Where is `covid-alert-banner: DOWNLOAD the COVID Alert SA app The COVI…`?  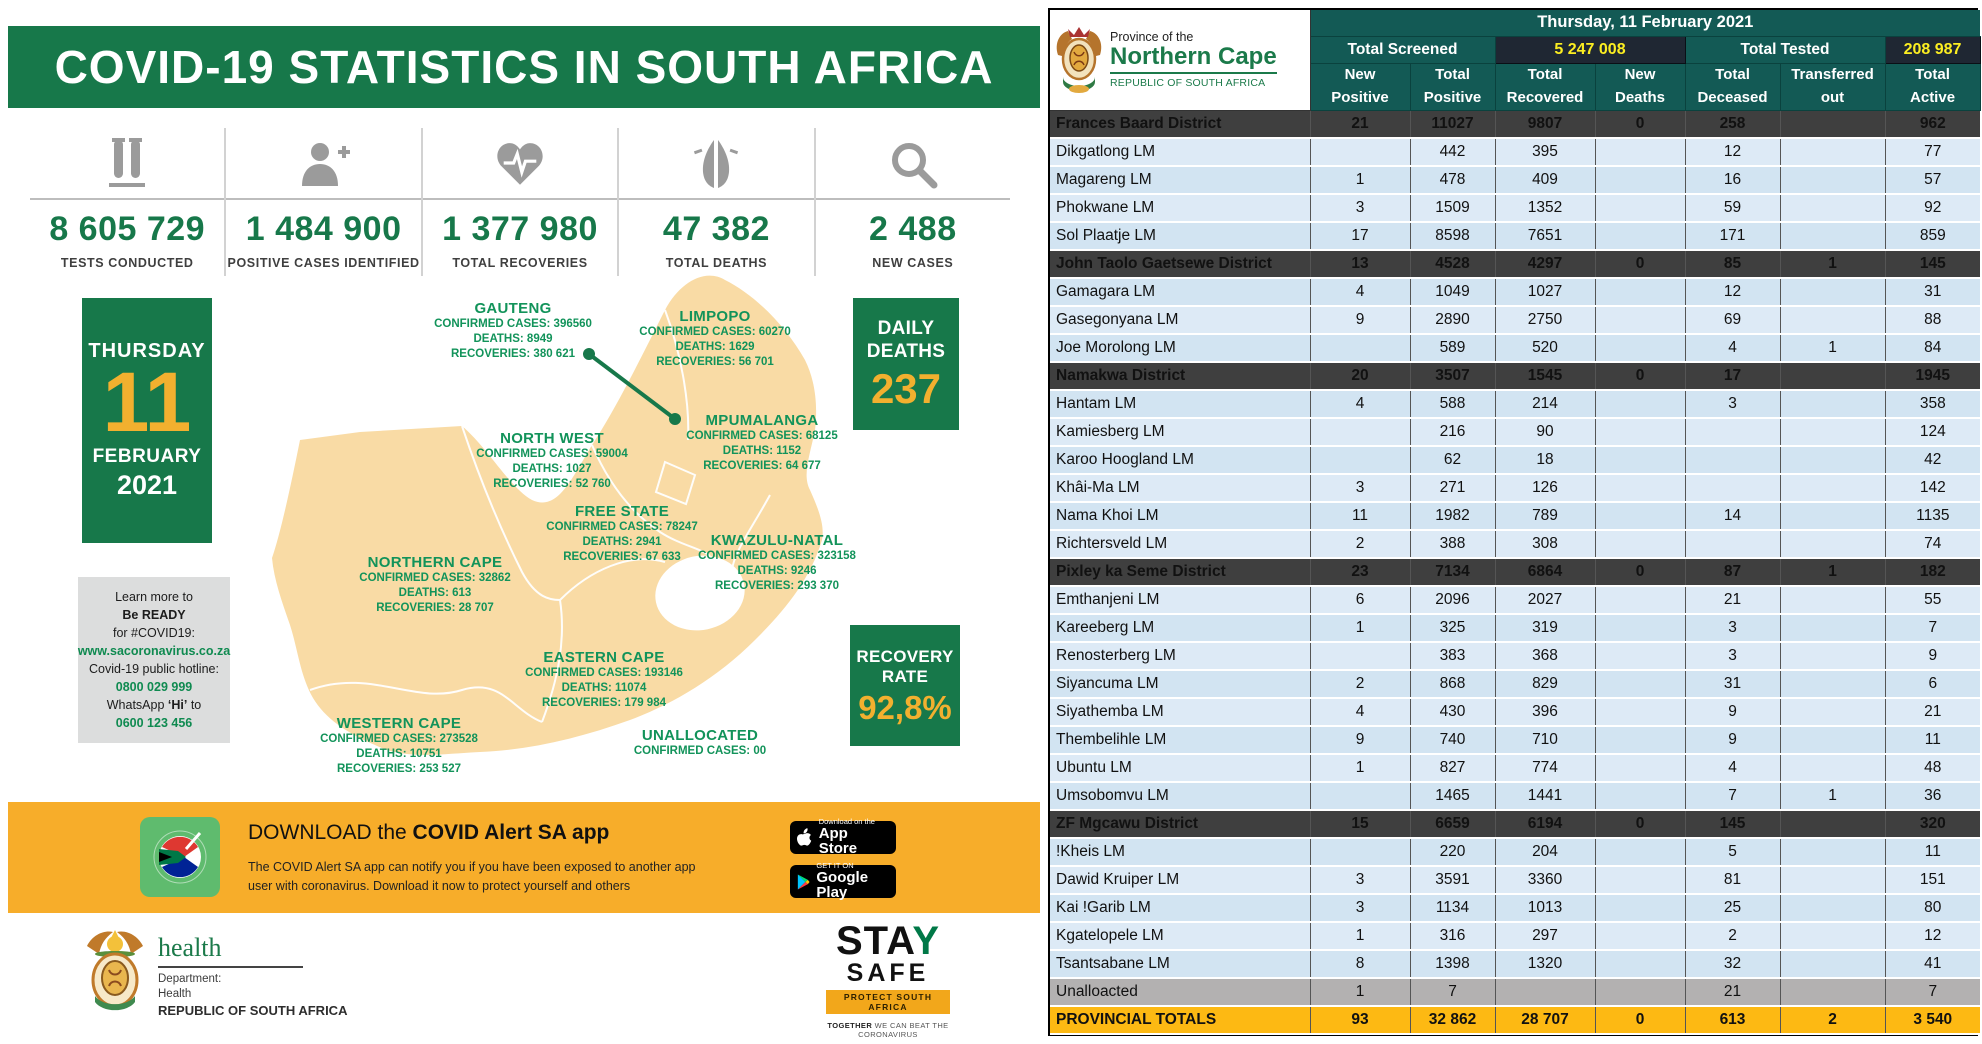 covid-alert-banner: DOWNLOAD the COVID Alert SA app The COVI… is located at coordinates (524, 857).